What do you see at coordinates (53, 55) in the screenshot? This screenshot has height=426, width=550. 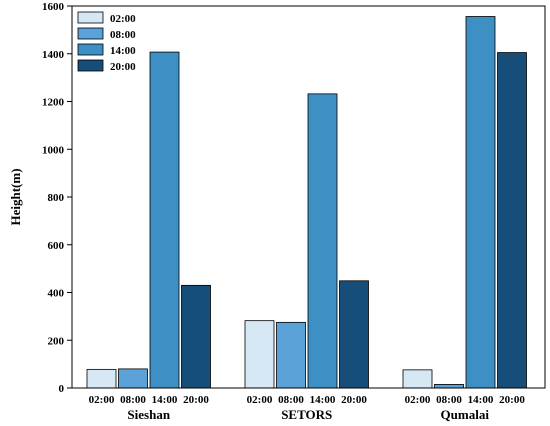 I see `y-tick-label: 1400` at bounding box center [53, 55].